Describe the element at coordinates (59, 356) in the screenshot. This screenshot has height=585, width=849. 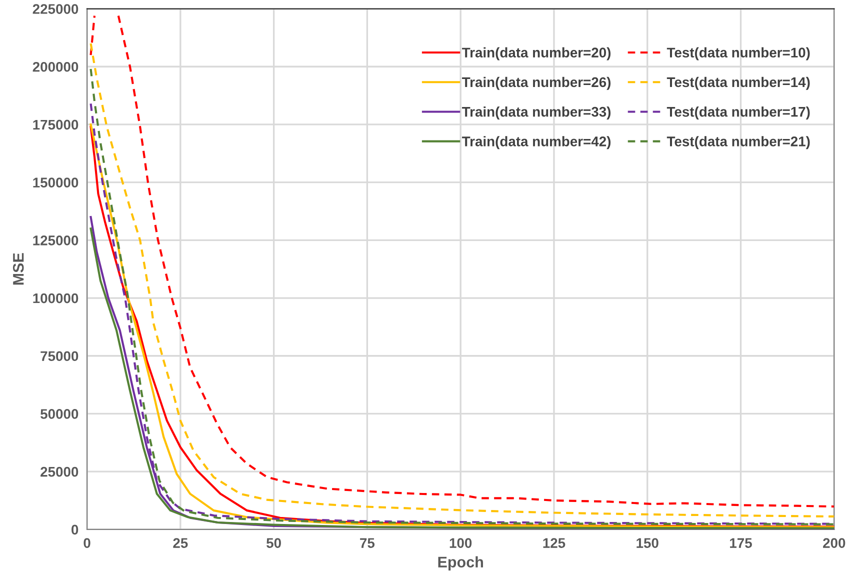
I see `y-tick-label: 75000` at that location.